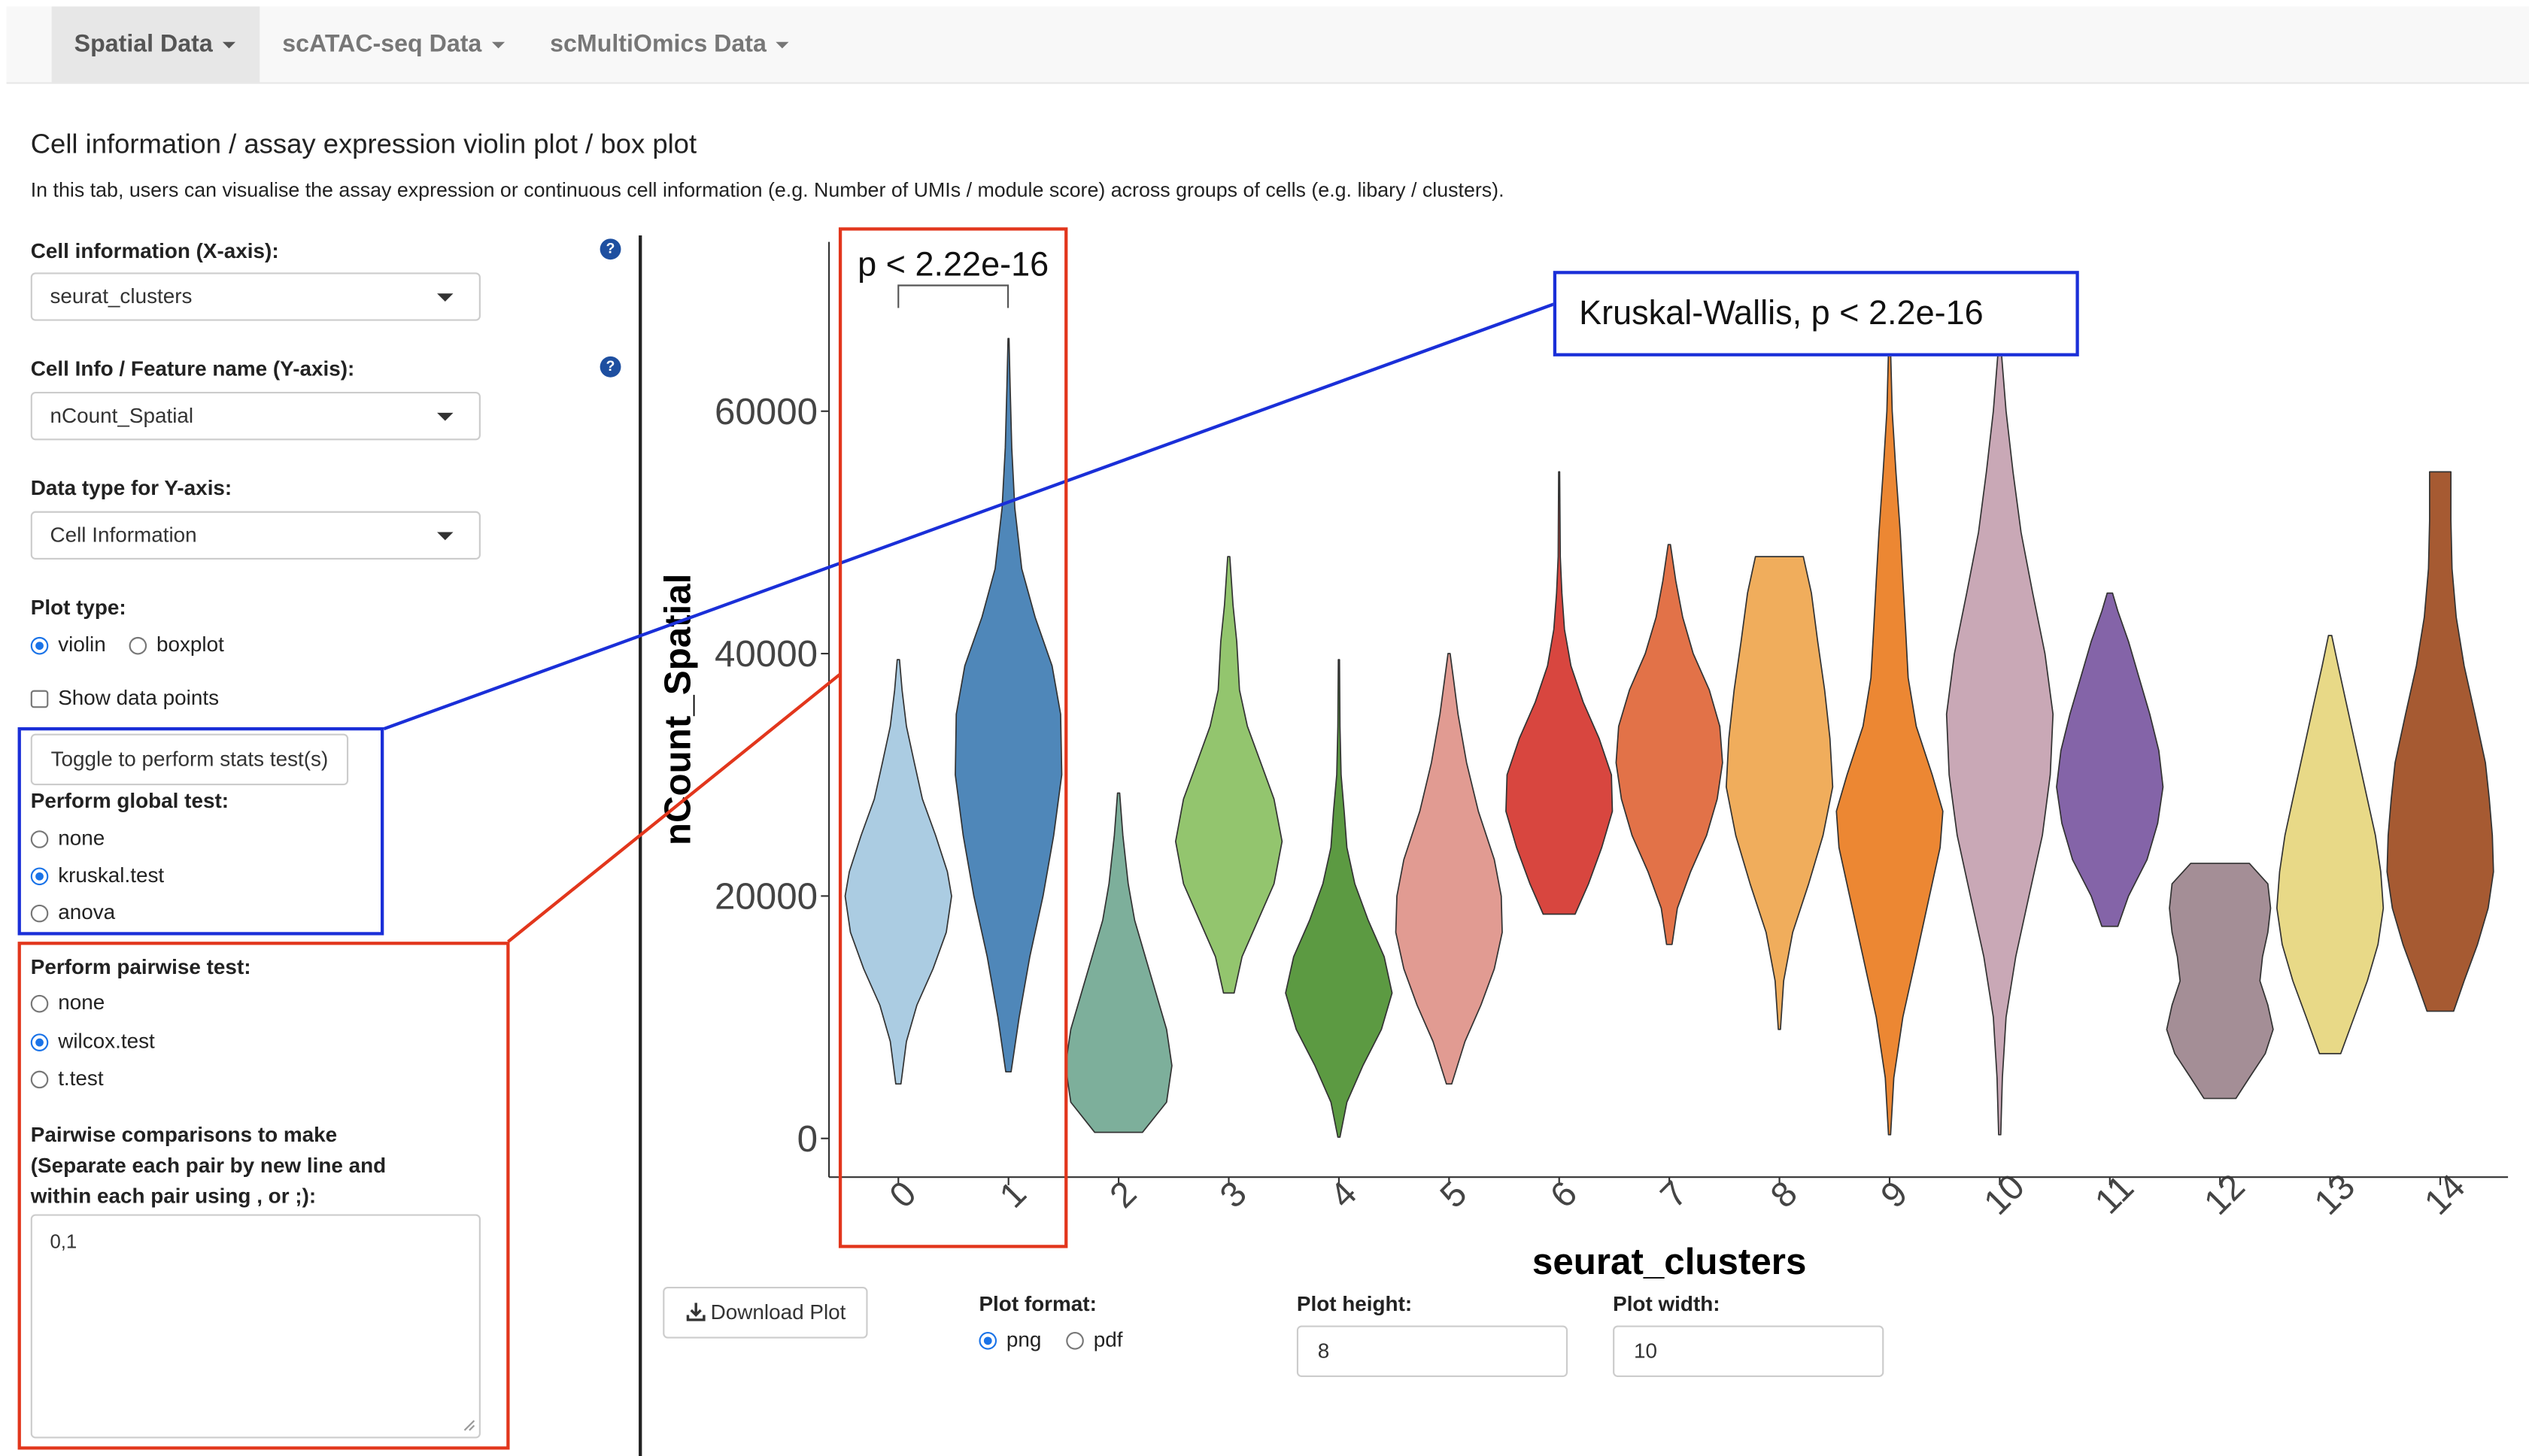 This screenshot has height=1456, width=2529. What do you see at coordinates (140, 966) in the screenshot?
I see `pairwise-test-label: Perform pairwise test:` at bounding box center [140, 966].